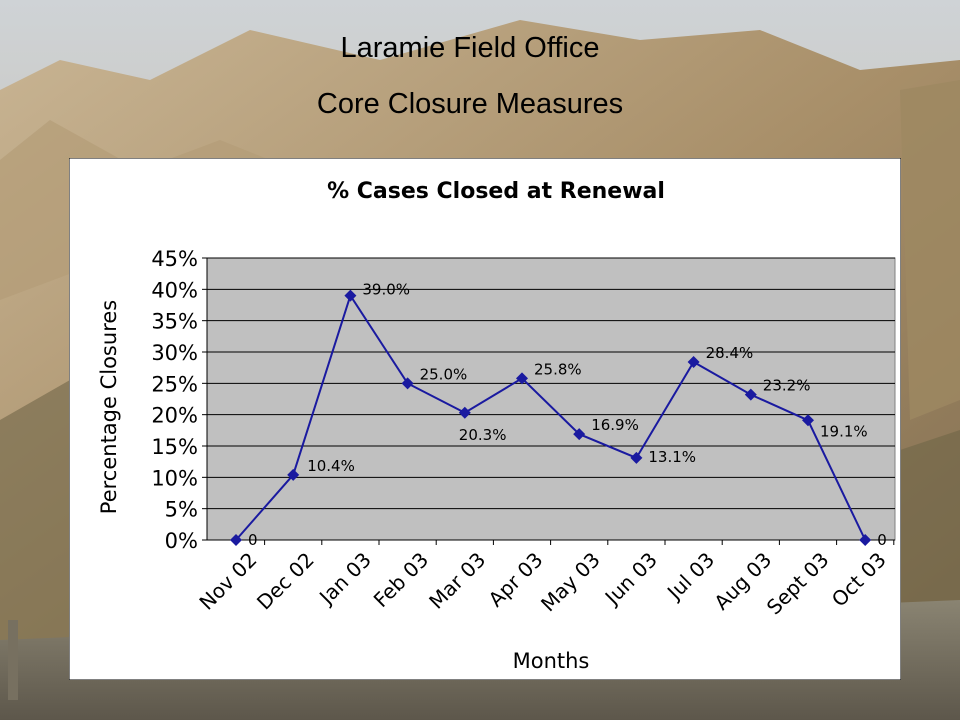  What do you see at coordinates (174, 447) in the screenshot?
I see `y-tick-label: 15%` at bounding box center [174, 447].